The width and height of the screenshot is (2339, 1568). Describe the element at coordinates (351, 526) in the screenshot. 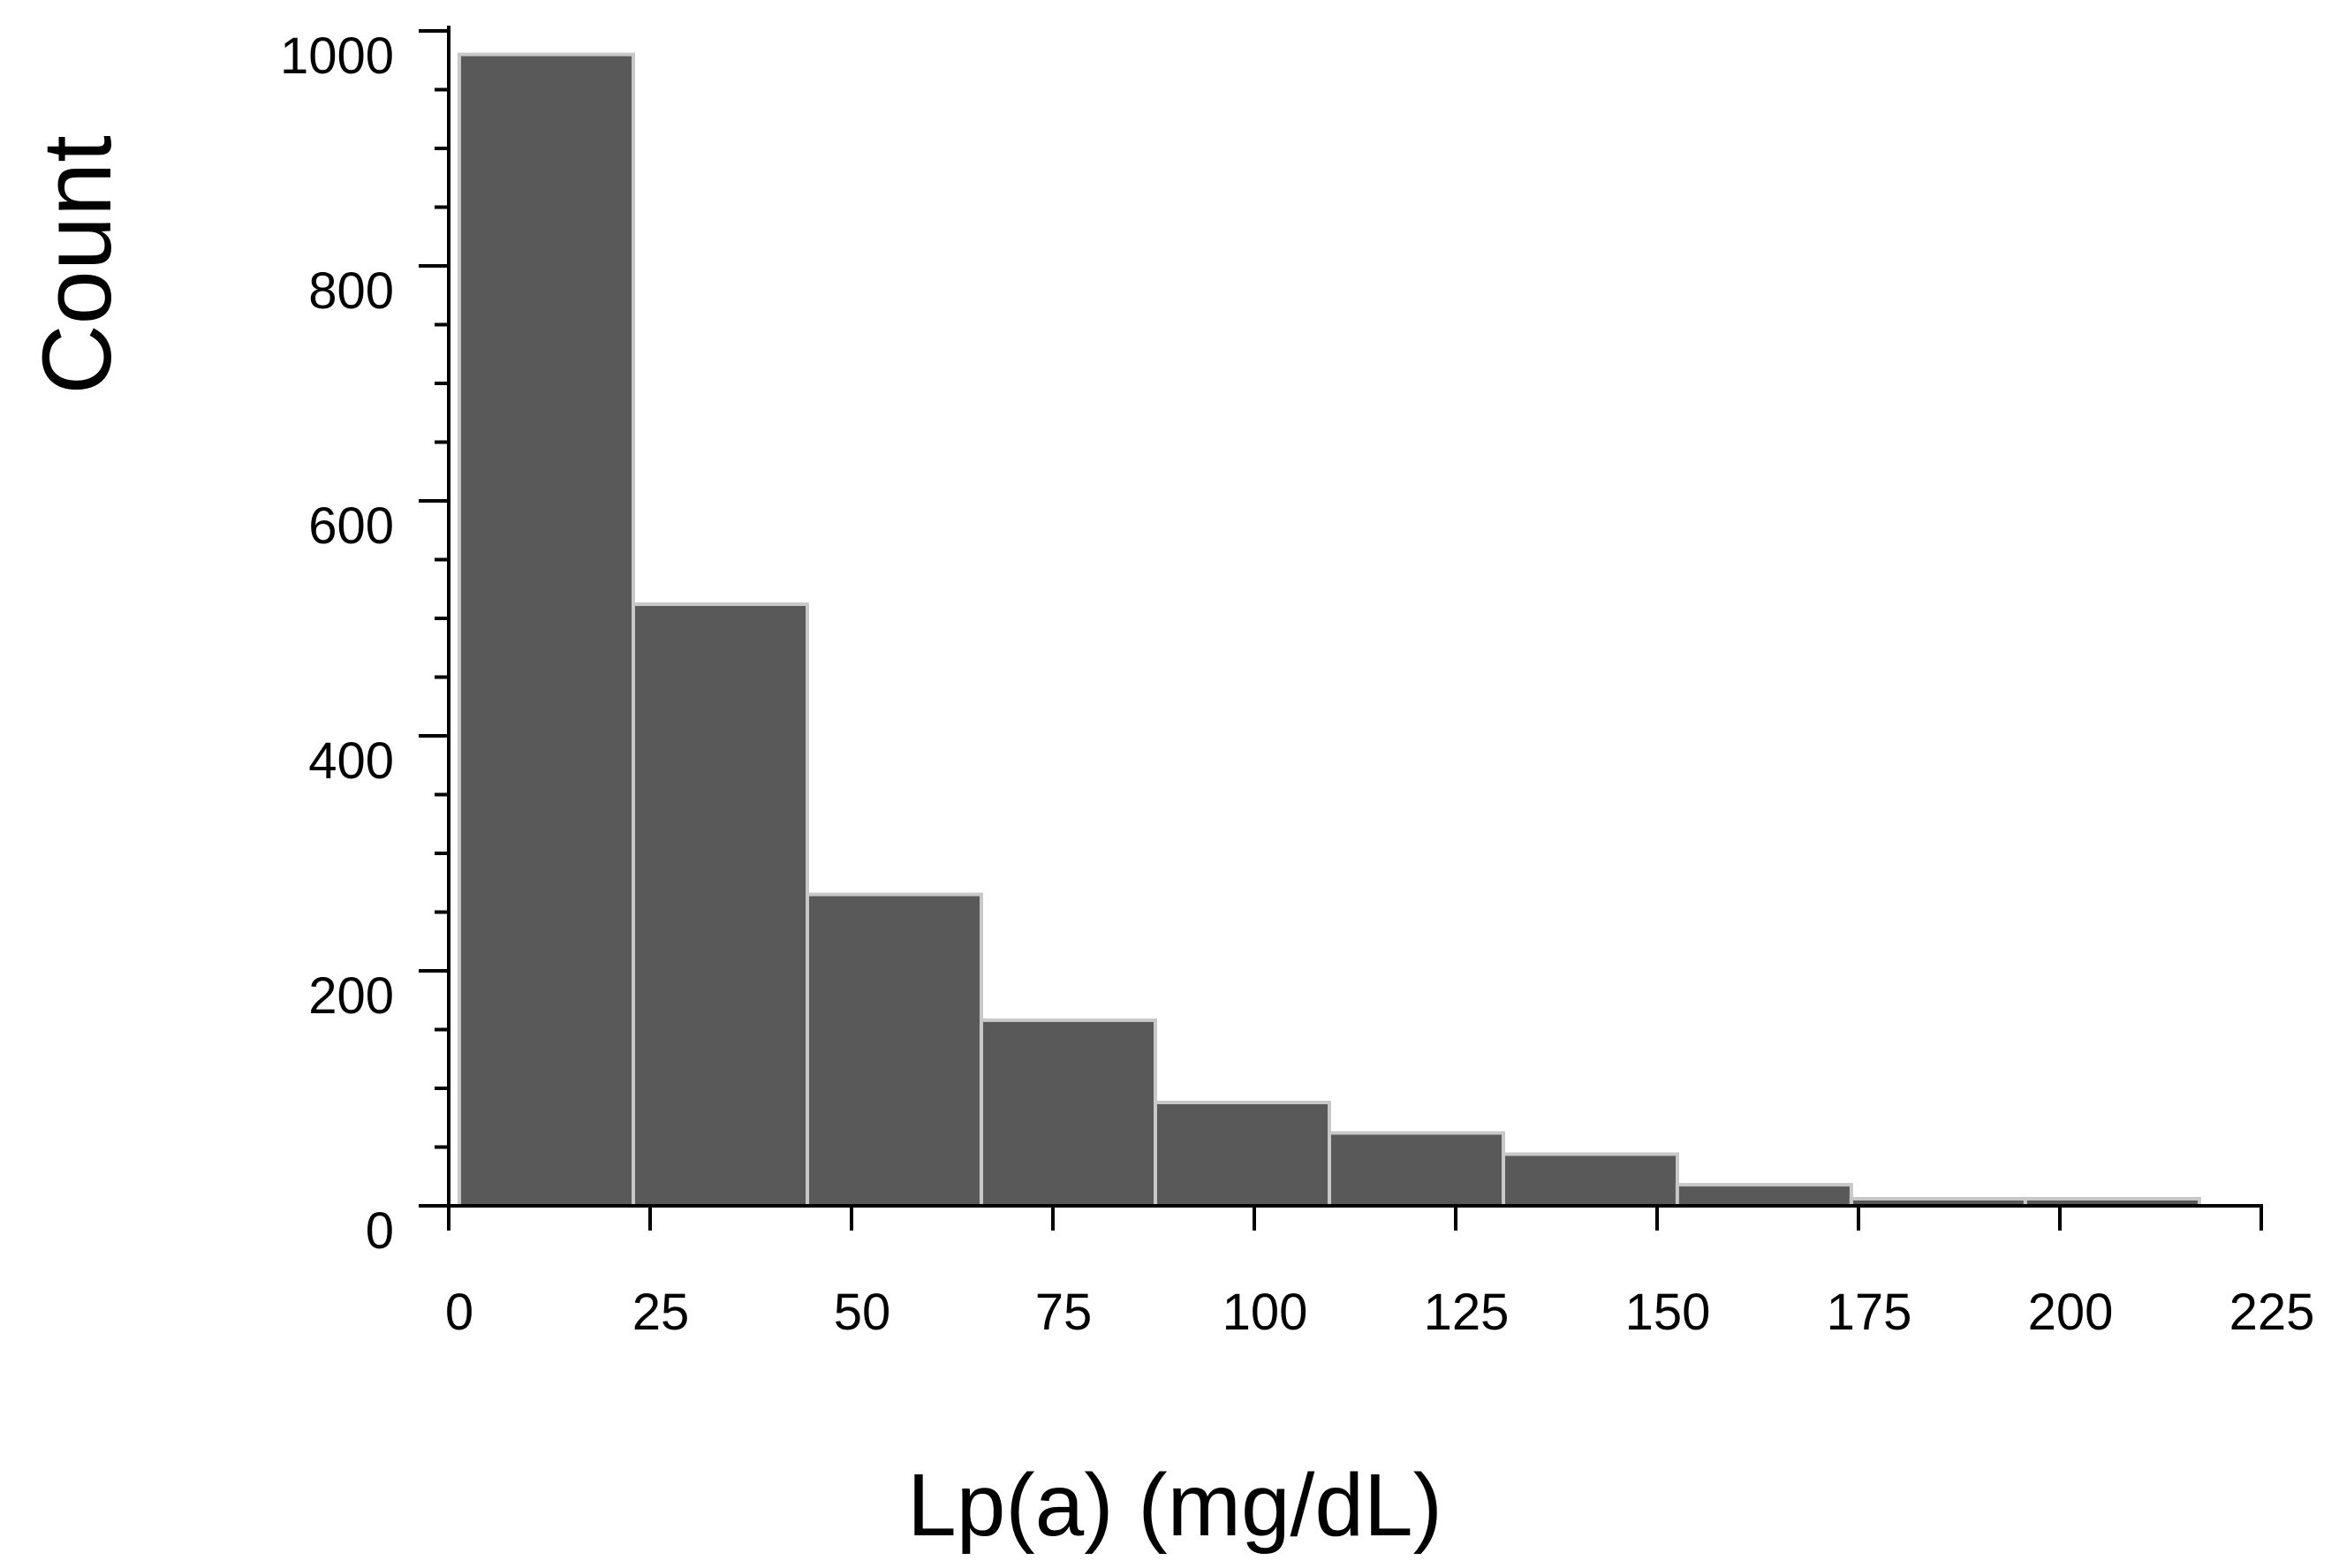

I see `y-tick-label-600: 600` at that location.